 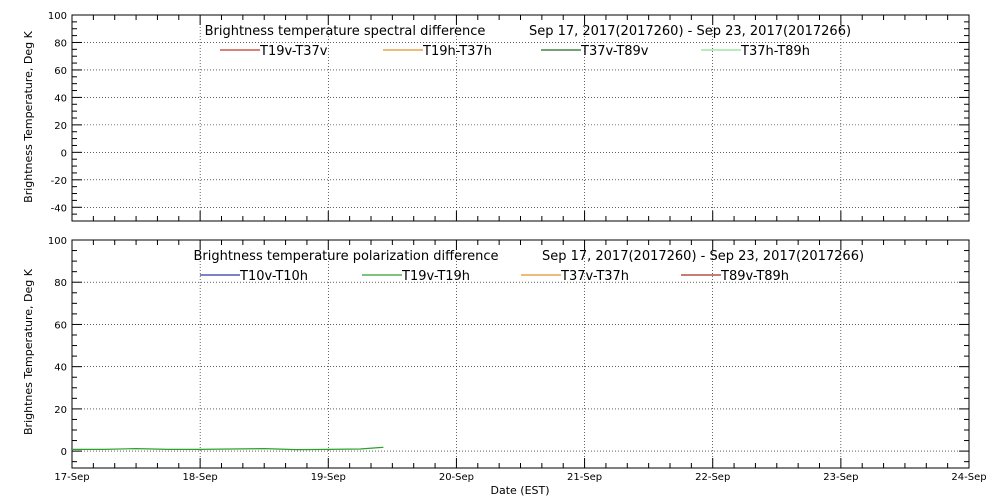 What do you see at coordinates (754, 276) in the screenshot?
I see `polarization-legend-label: T89v-T89h` at bounding box center [754, 276].